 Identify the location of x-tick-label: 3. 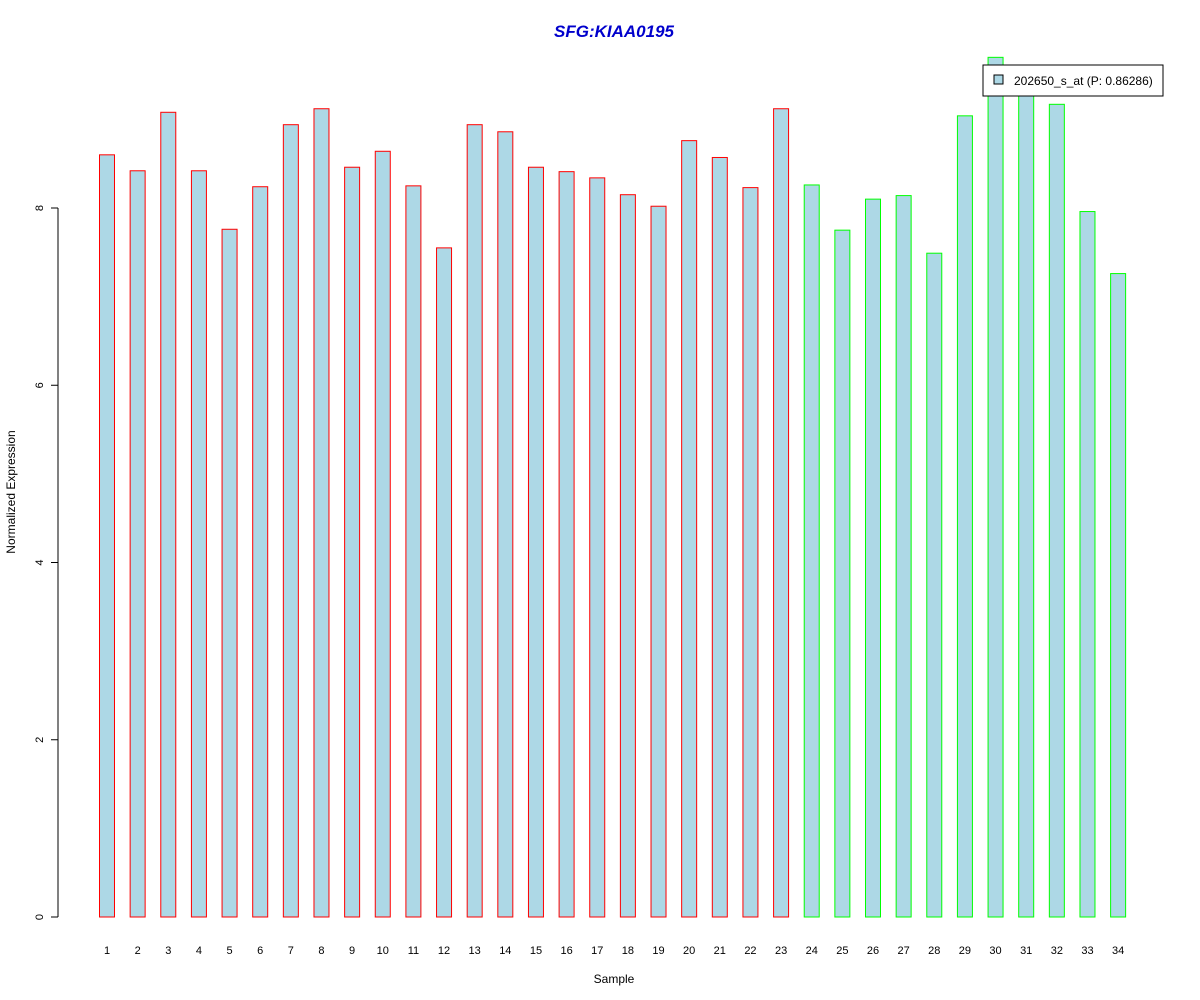
(168, 951).